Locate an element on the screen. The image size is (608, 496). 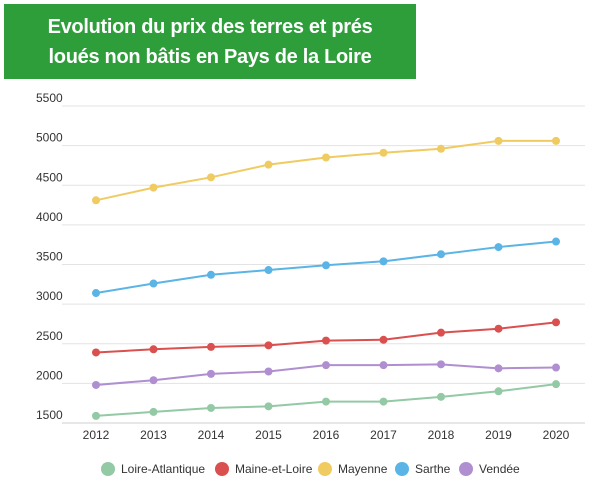
x-tick-label-2016: 2016 is located at coordinates (326, 435).